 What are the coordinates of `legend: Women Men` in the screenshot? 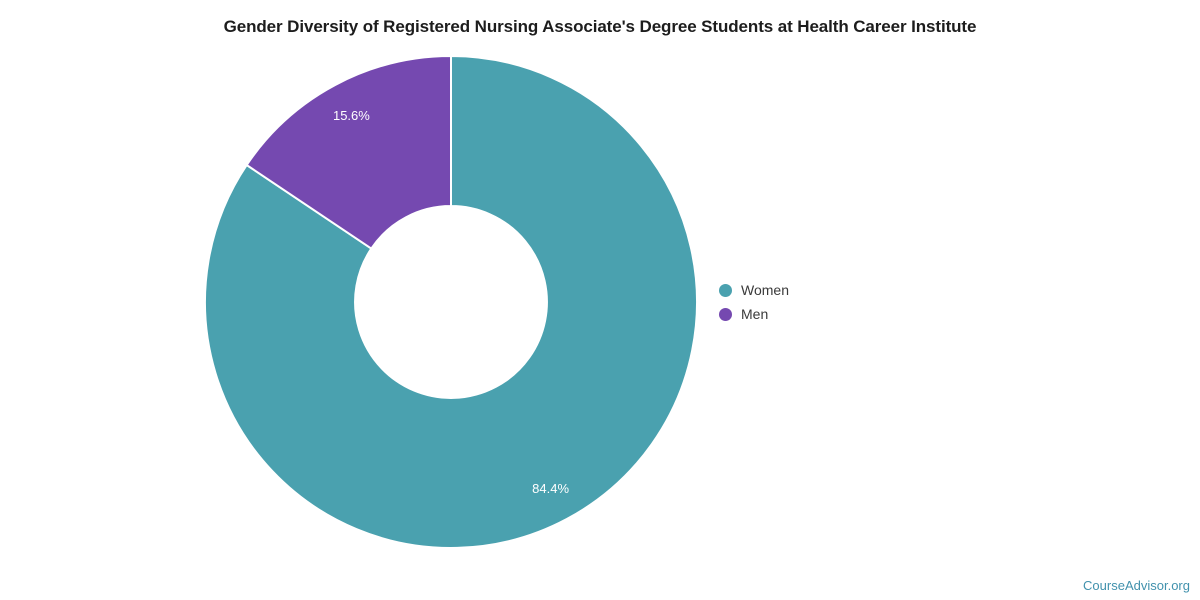 It's located at (754, 302).